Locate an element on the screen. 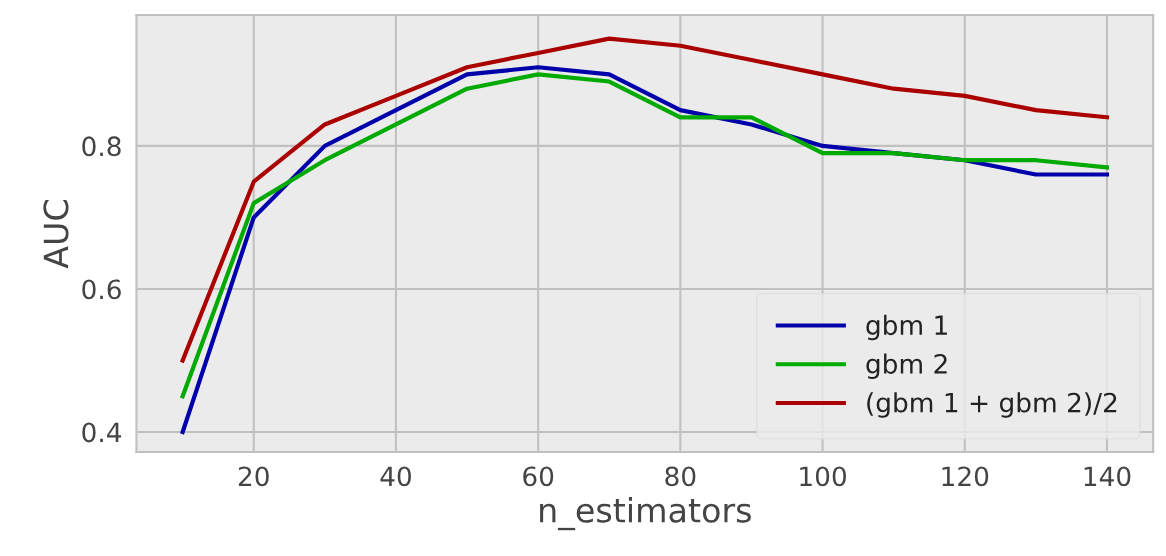  y-tick-label: 0.4 is located at coordinates (102, 432).